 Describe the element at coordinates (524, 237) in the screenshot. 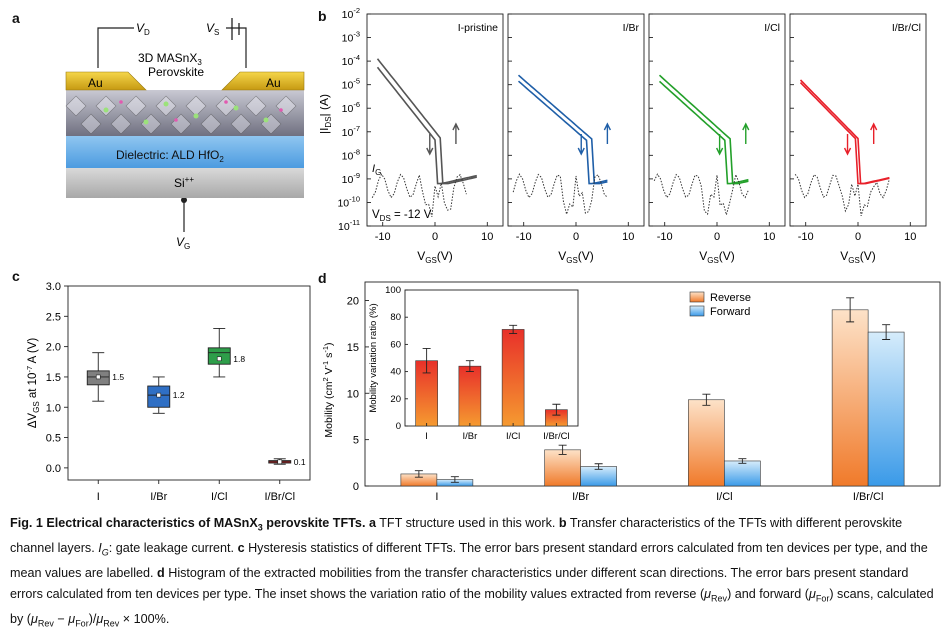

I see `xtick-label-1-0: -10` at that location.